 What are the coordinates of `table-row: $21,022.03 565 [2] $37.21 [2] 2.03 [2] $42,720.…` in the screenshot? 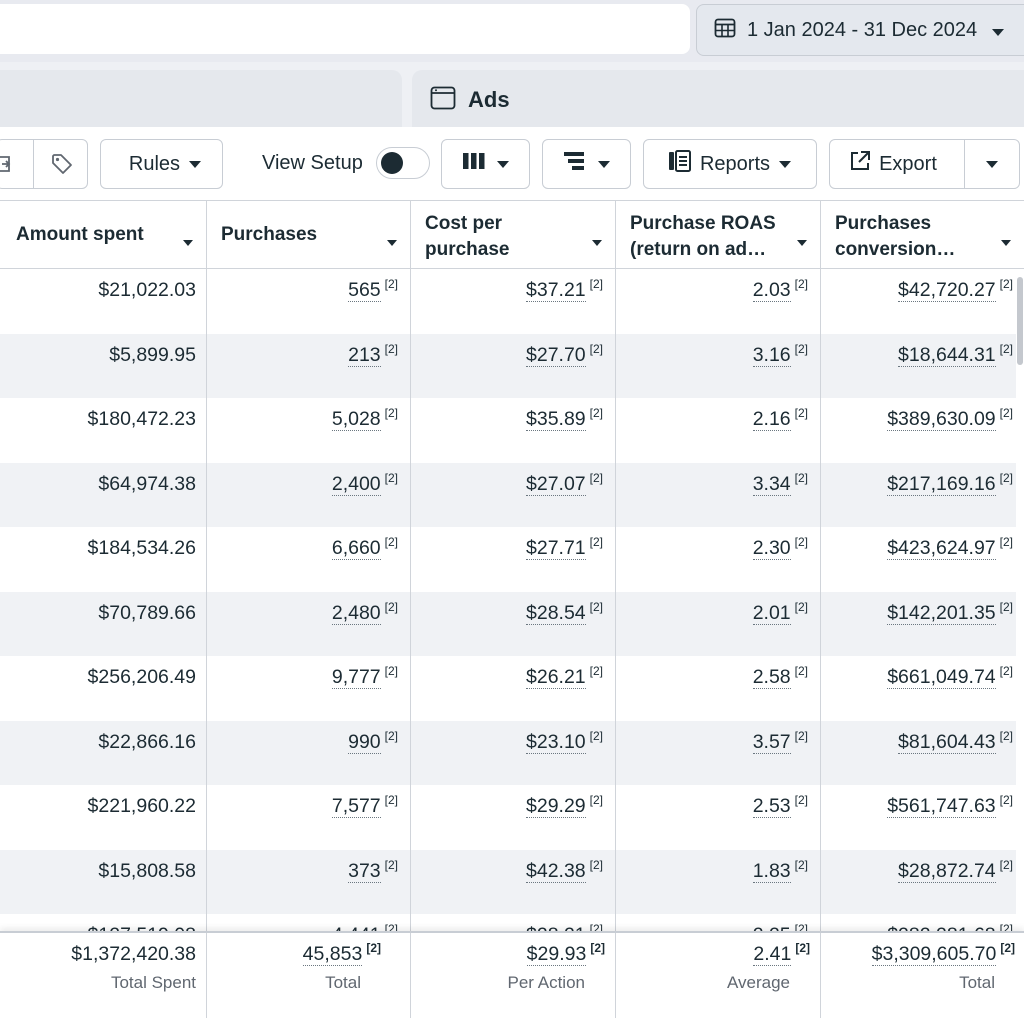 It's located at (508, 301).